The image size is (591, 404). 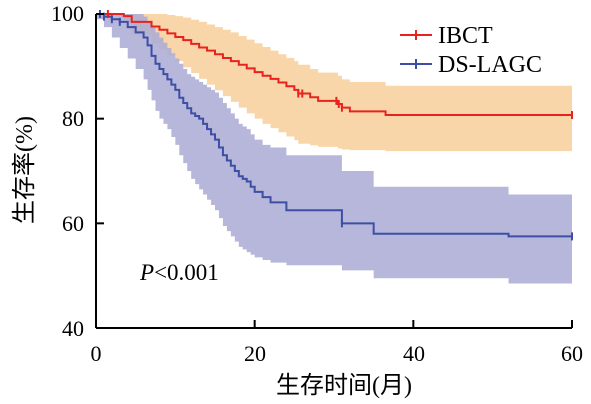 What do you see at coordinates (465, 36) in the screenshot?
I see `legend-label-ibct: IBCT` at bounding box center [465, 36].